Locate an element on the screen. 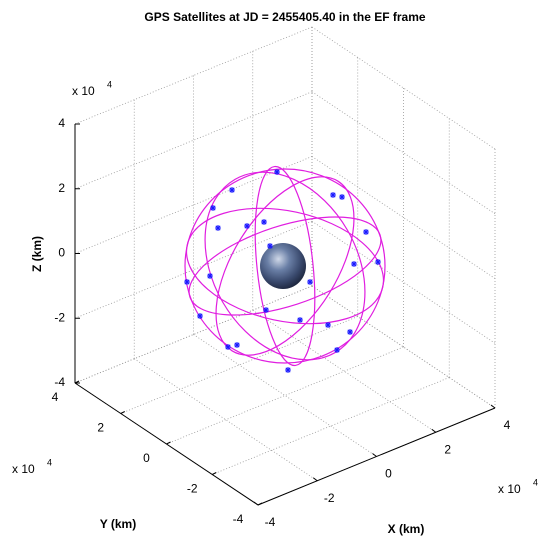 Image resolution: width=538 pixels, height=540 pixels. z-scale: x 10 is located at coordinates (83, 91).